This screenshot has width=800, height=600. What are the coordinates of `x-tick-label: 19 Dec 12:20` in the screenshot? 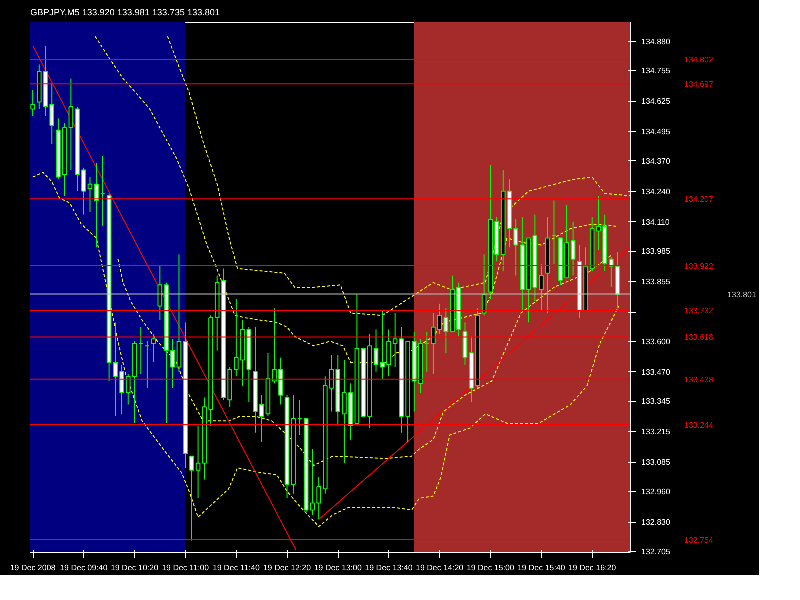 It's located at (287, 568).